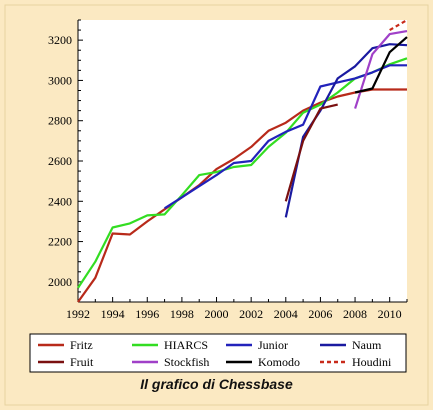 The width and height of the screenshot is (433, 410). Describe the element at coordinates (78, 314) in the screenshot. I see `x-tick-label: 1992` at that location.